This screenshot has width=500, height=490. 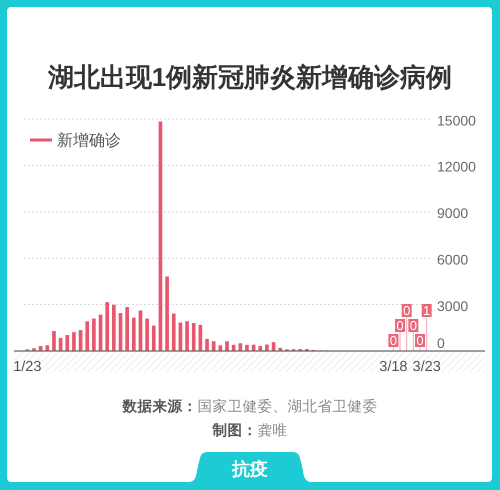 I want to click on x-tick-label: 1/23, so click(x=27, y=367).